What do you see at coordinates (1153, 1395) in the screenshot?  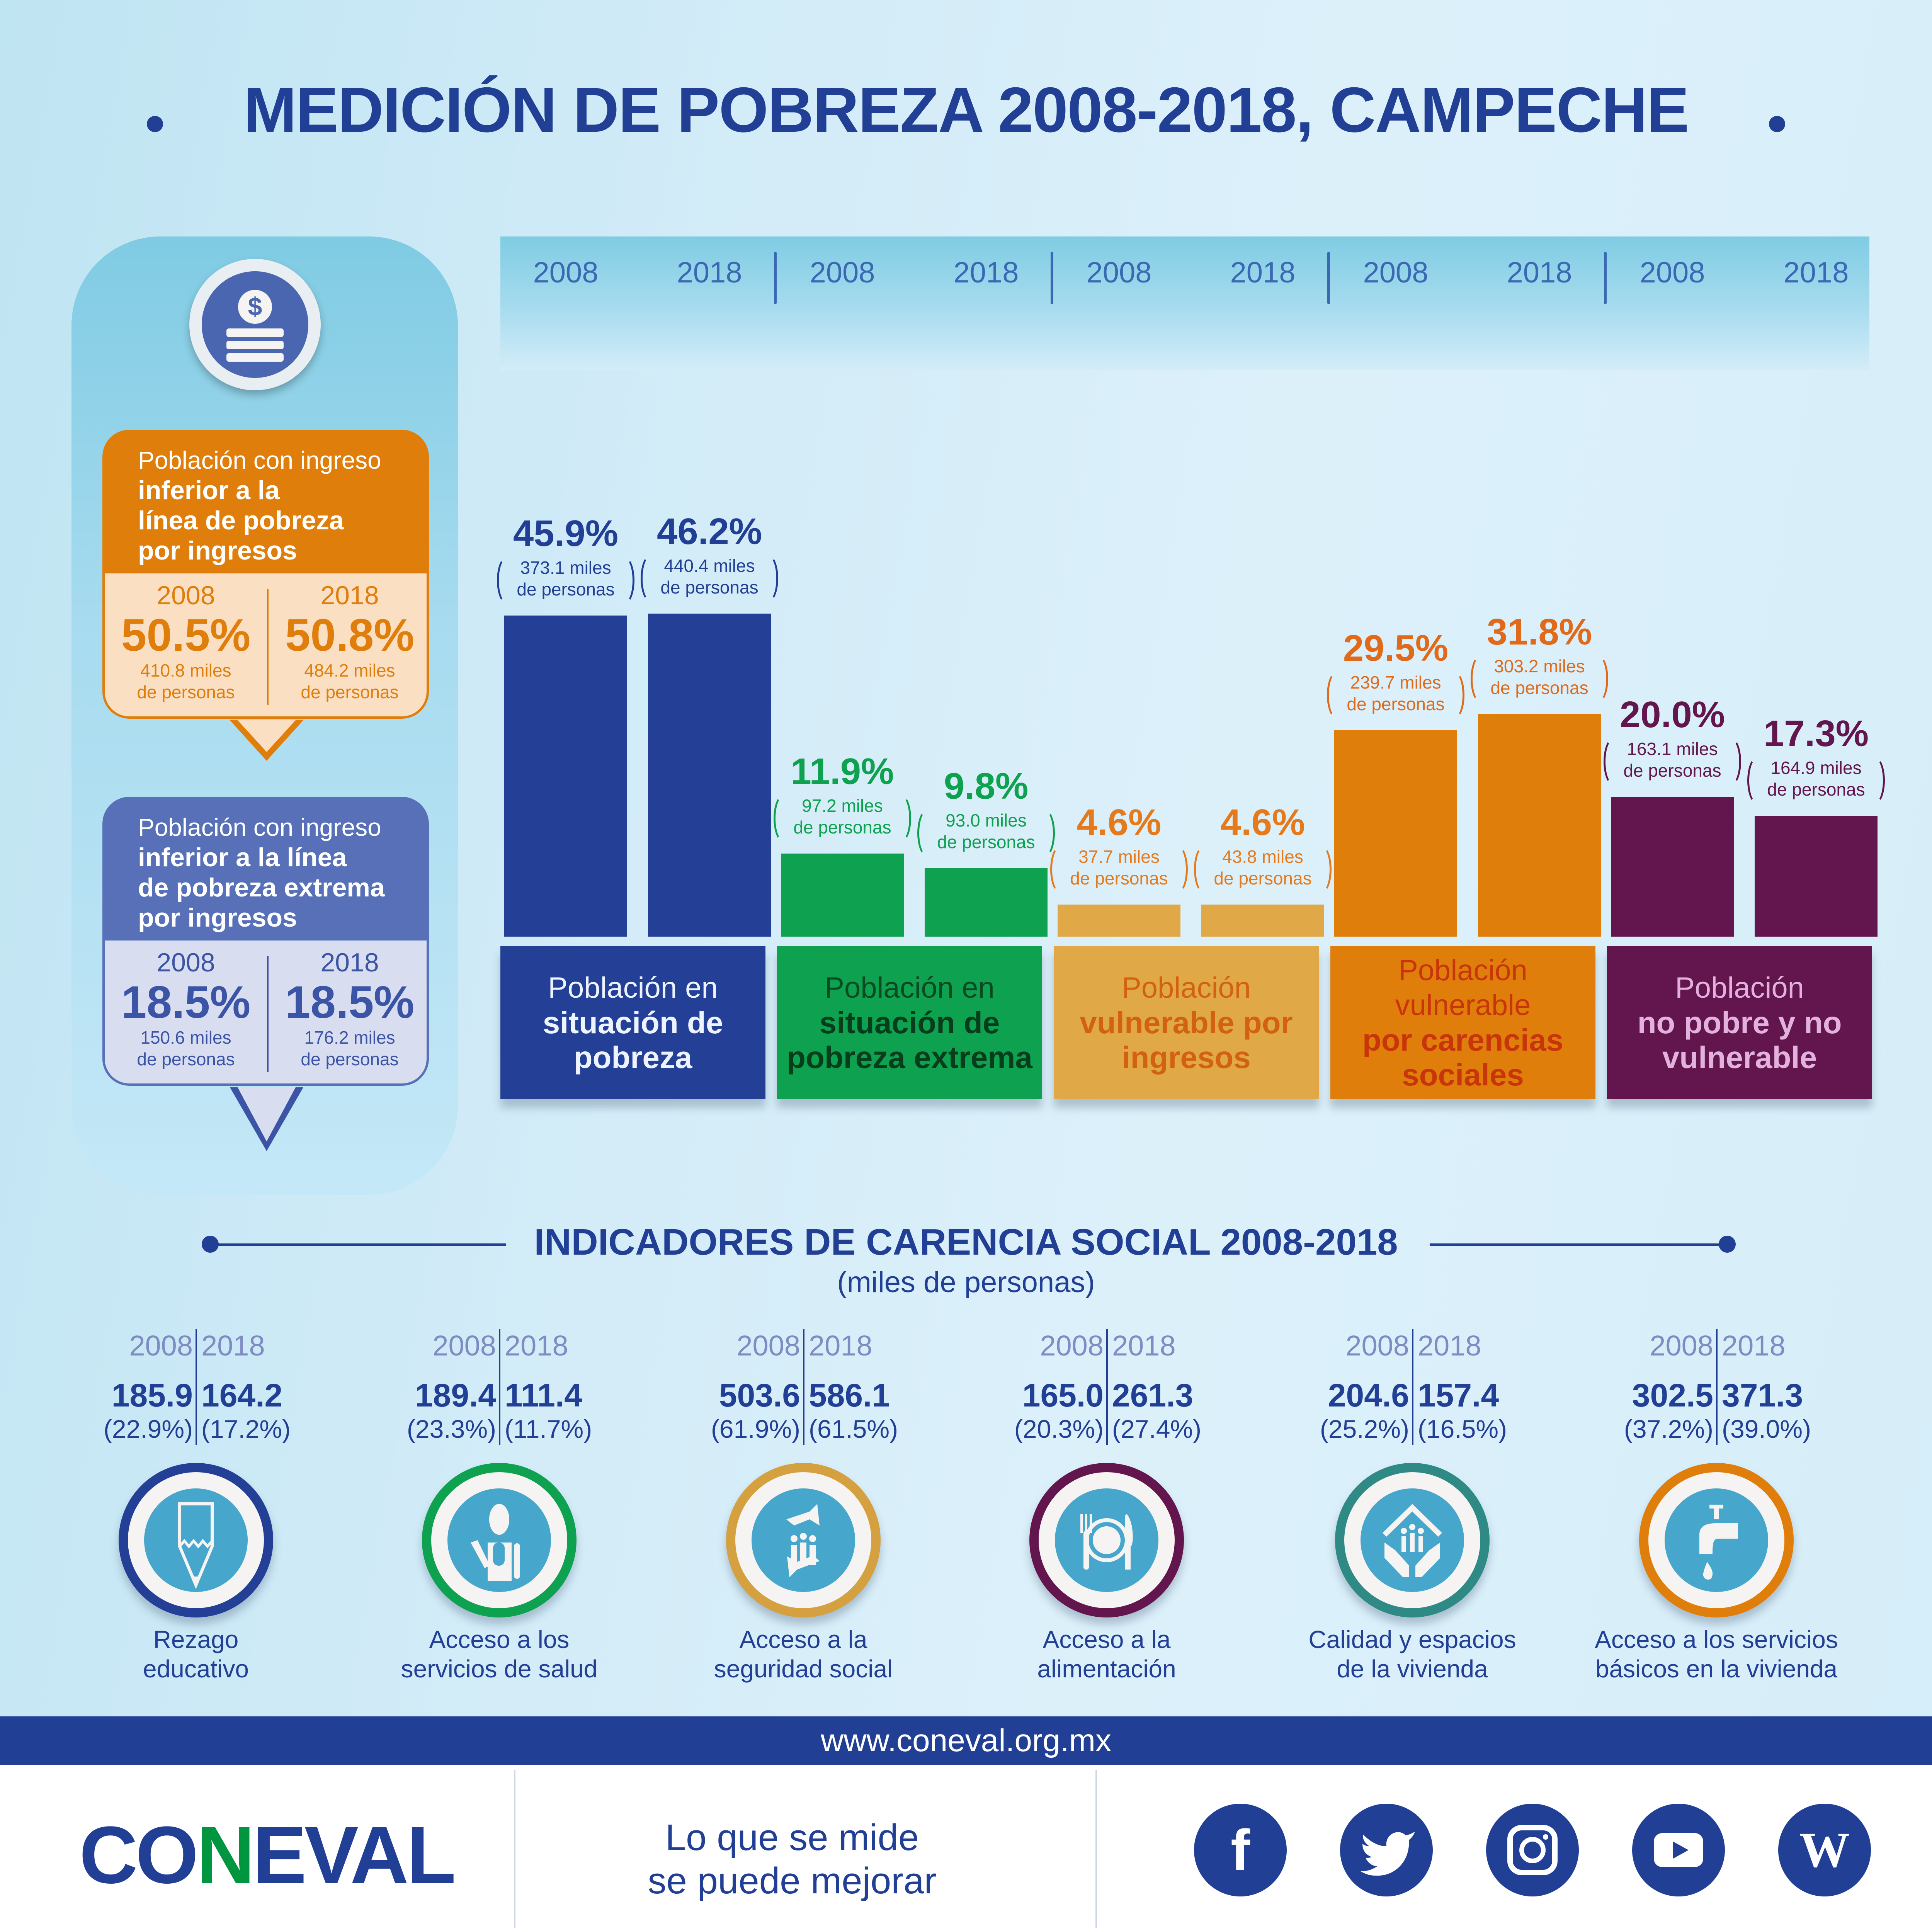 I see `indicator-value: 261.3` at bounding box center [1153, 1395].